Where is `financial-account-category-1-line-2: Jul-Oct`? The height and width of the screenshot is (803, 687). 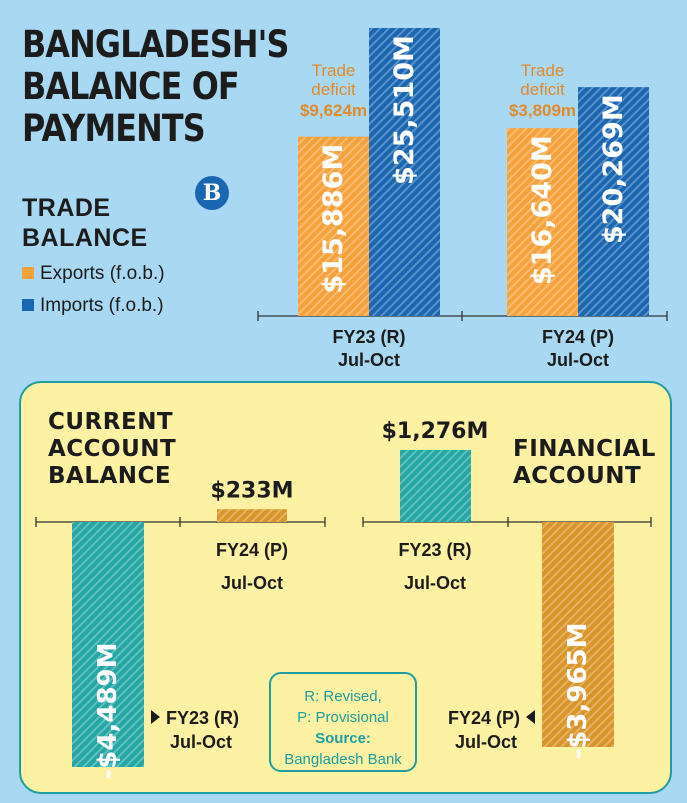 financial-account-category-1-line-2: Jul-Oct is located at coordinates (435, 583).